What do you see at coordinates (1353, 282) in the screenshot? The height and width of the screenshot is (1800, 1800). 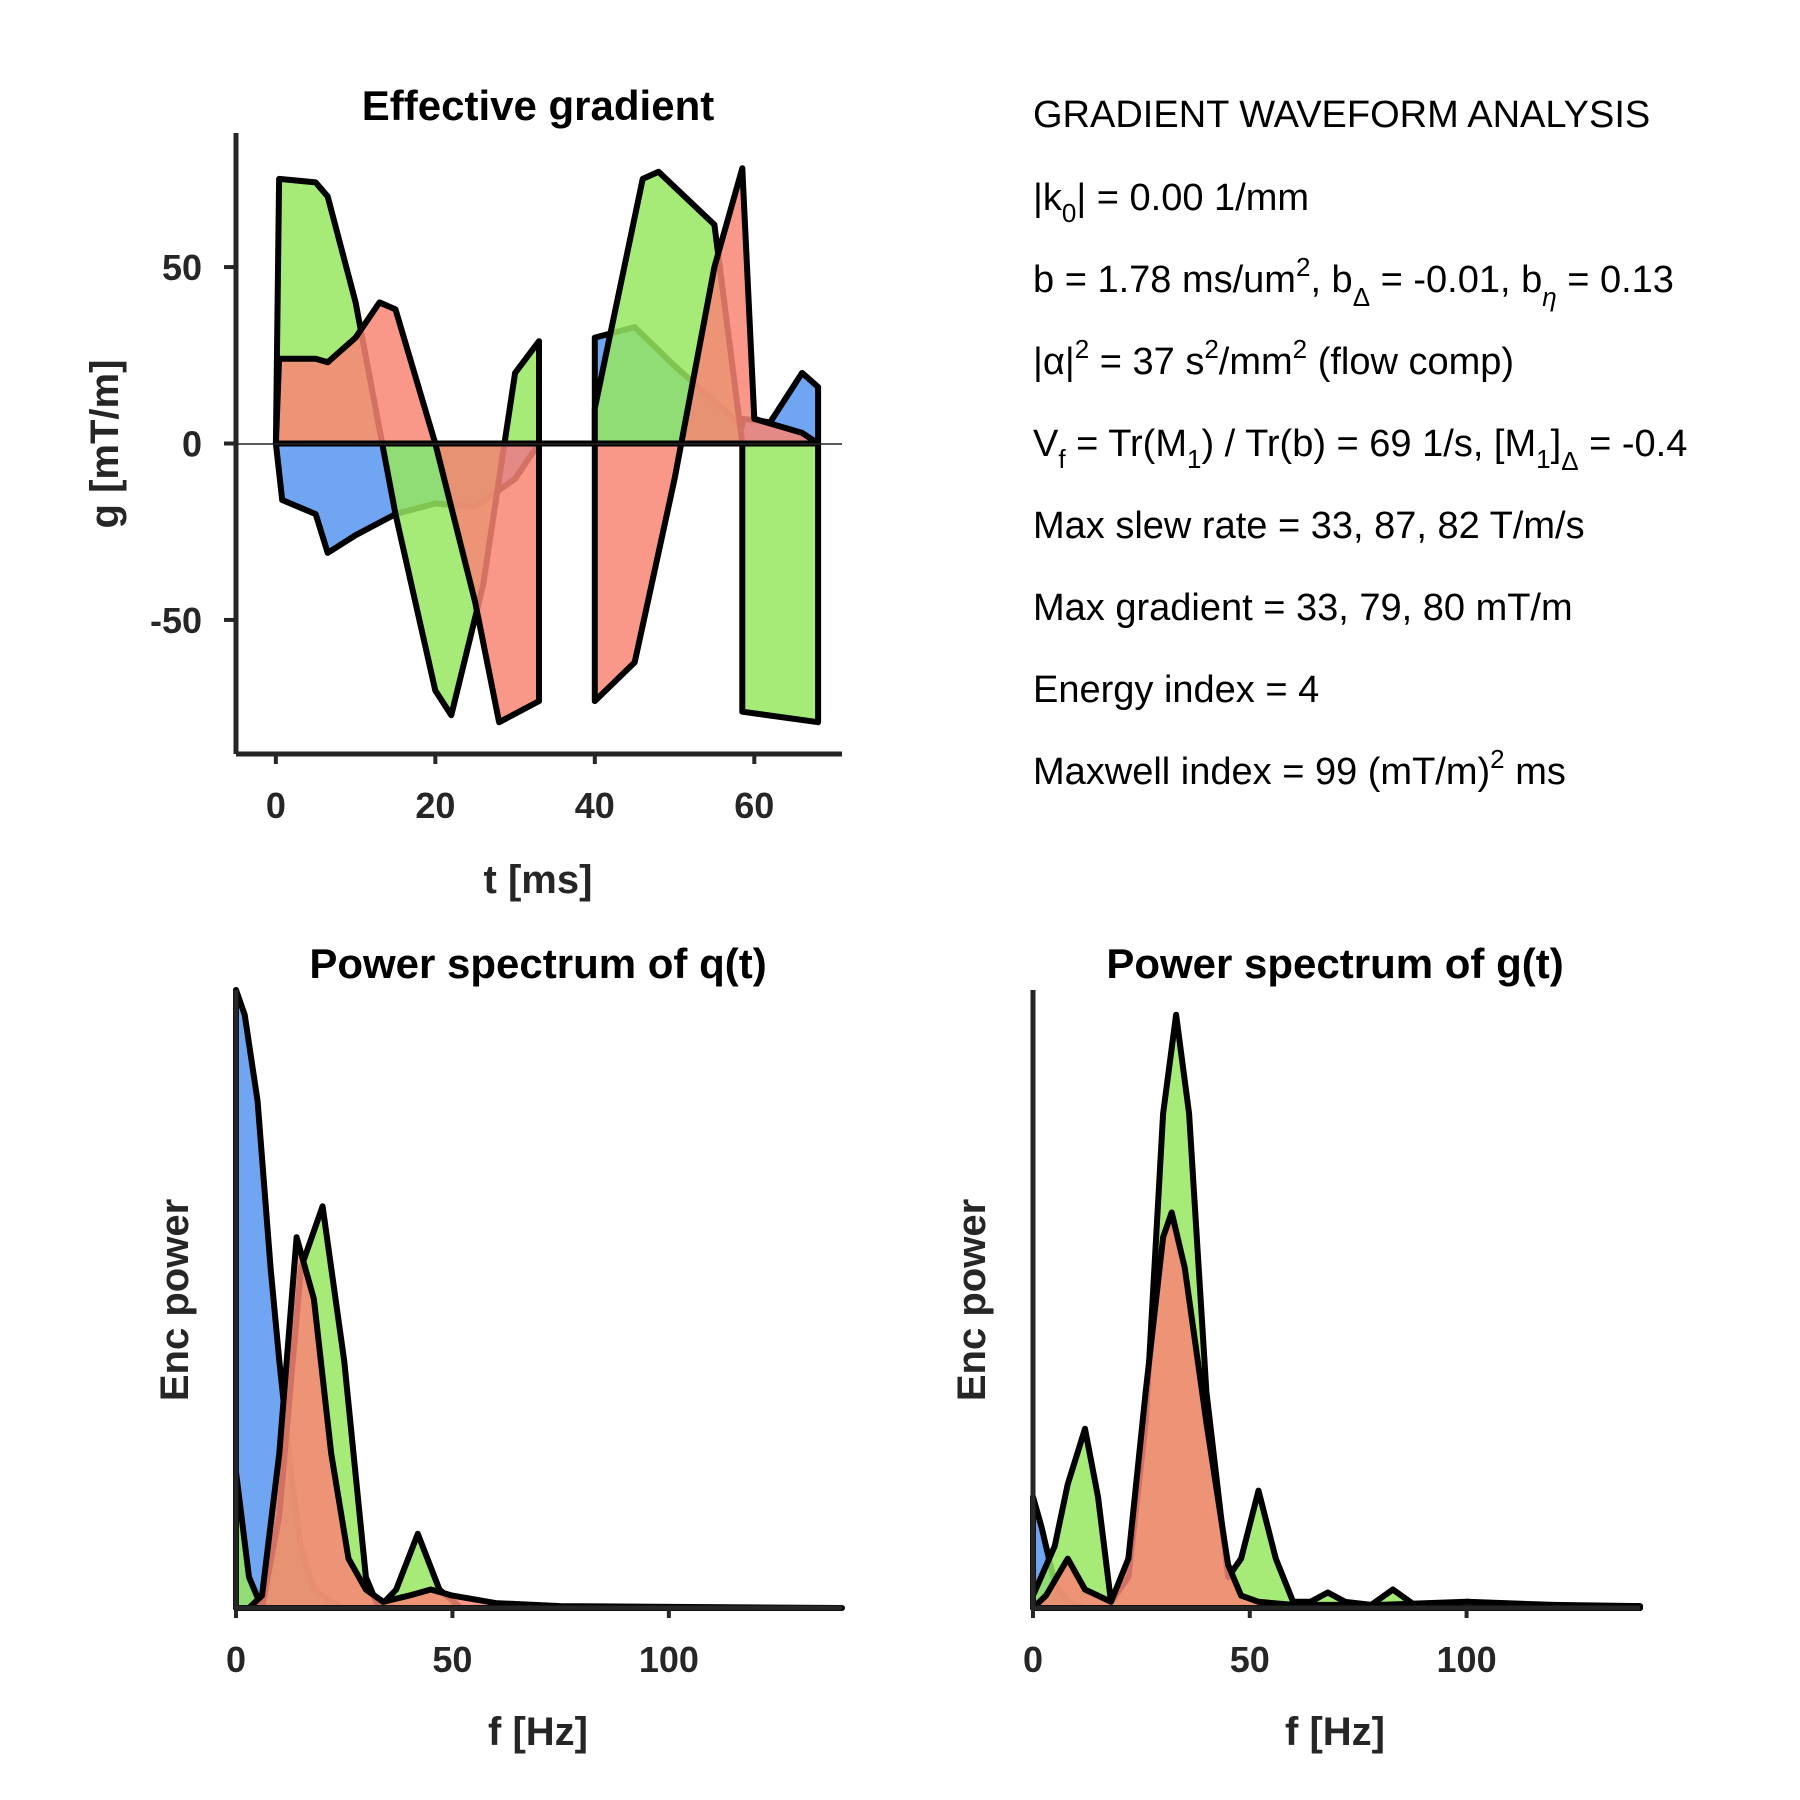 I see `b-value-line: b = 1.78 ms/um2, bΔ = -0.01, bη = 0.13` at bounding box center [1353, 282].